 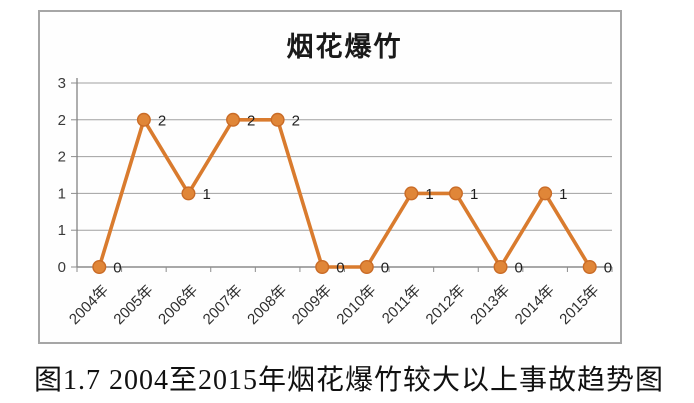 I want to click on x-axis-label: 2006年, so click(x=178, y=305).